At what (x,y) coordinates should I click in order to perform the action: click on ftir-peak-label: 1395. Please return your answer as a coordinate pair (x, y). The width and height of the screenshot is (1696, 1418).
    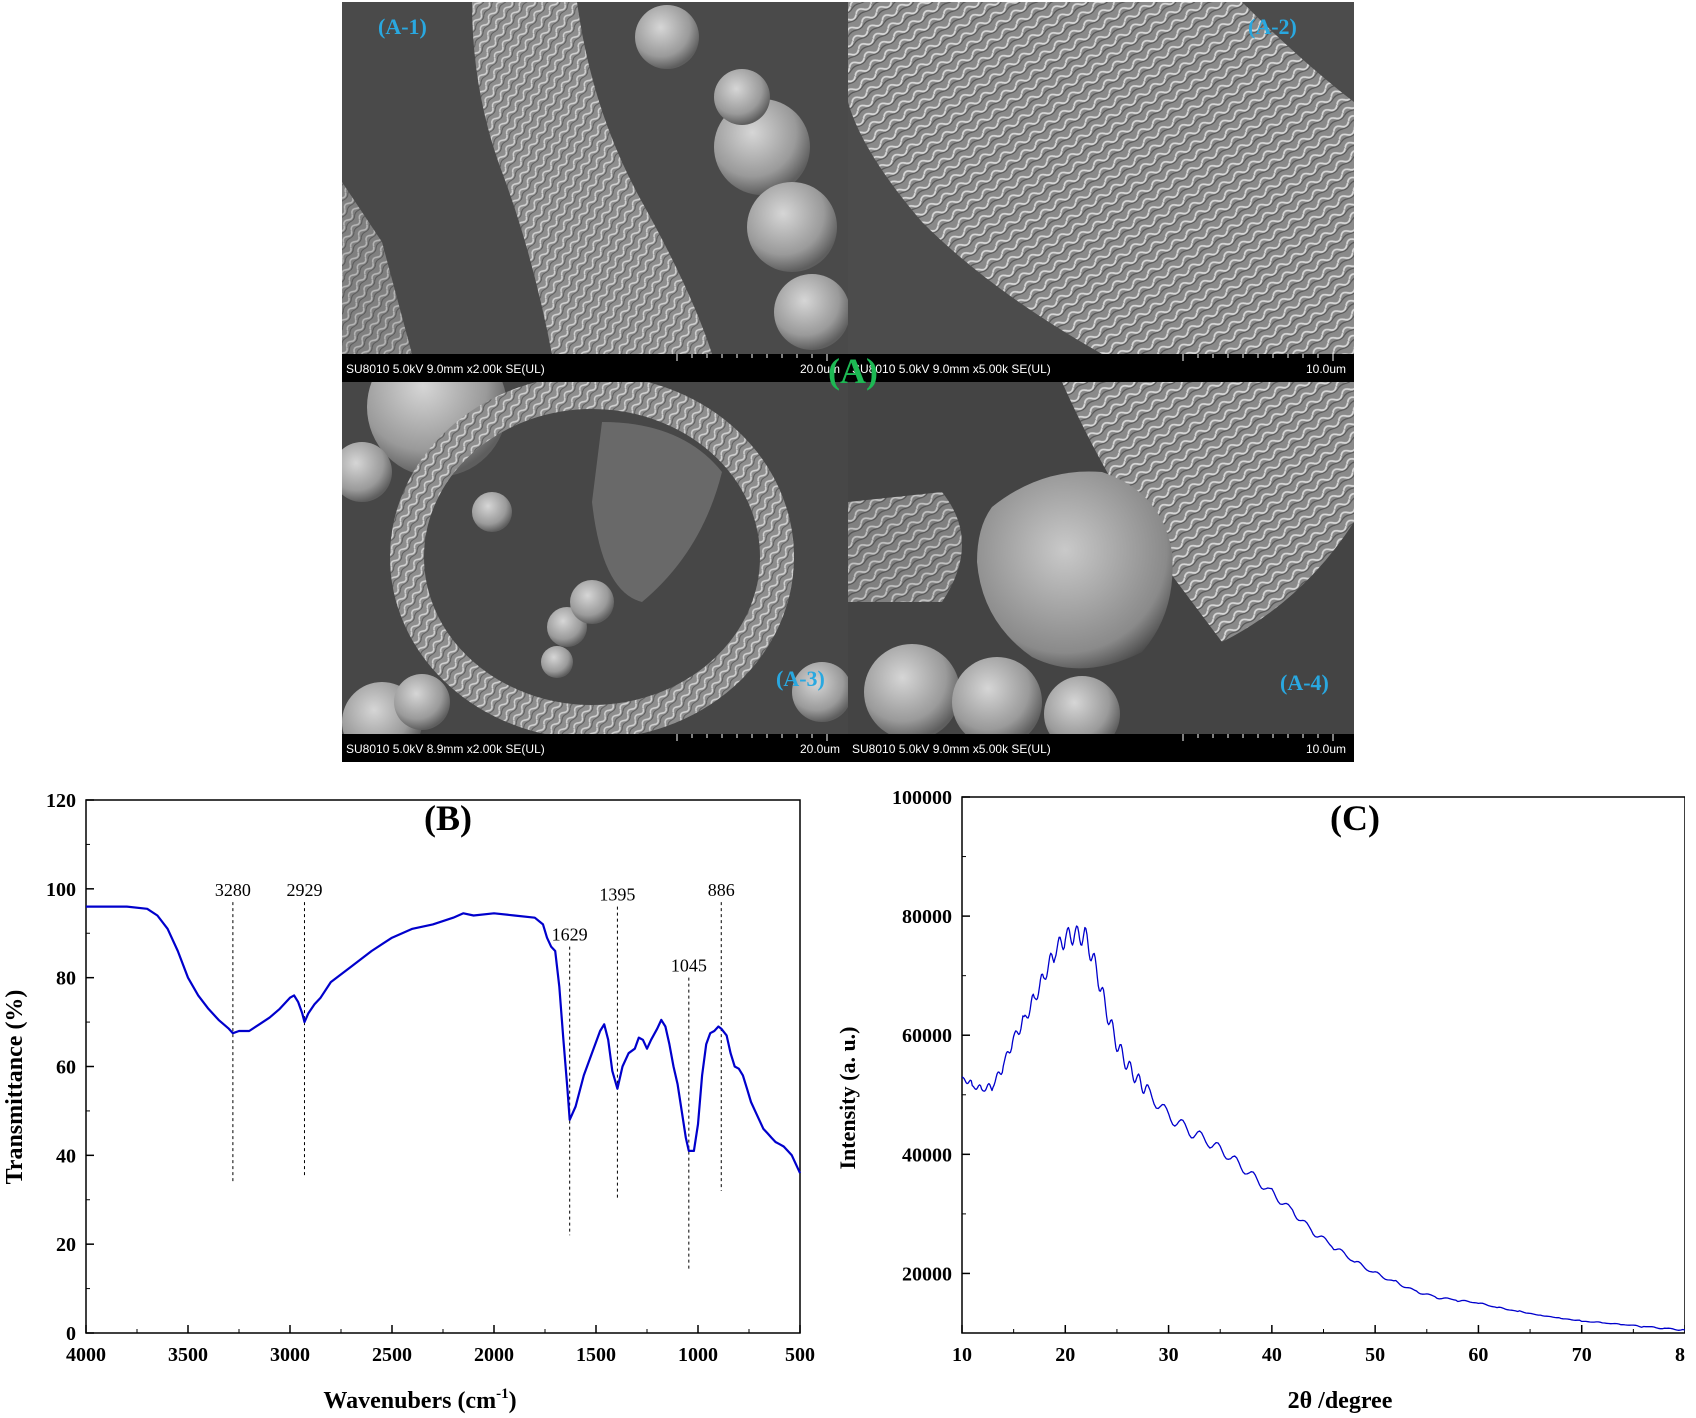
    Looking at the image, I should click on (617, 895).